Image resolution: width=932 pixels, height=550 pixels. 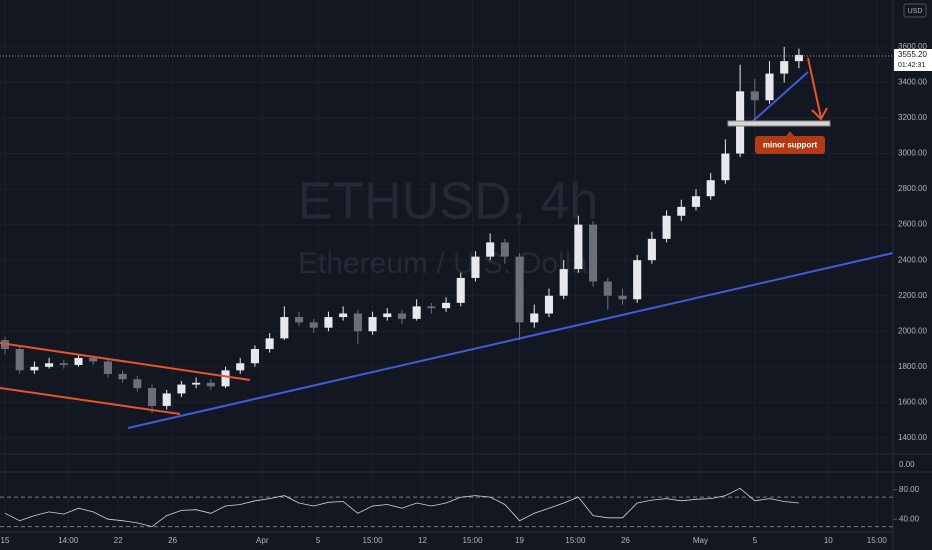 What do you see at coordinates (780, 97) in the screenshot?
I see `trend-line-small` at bounding box center [780, 97].